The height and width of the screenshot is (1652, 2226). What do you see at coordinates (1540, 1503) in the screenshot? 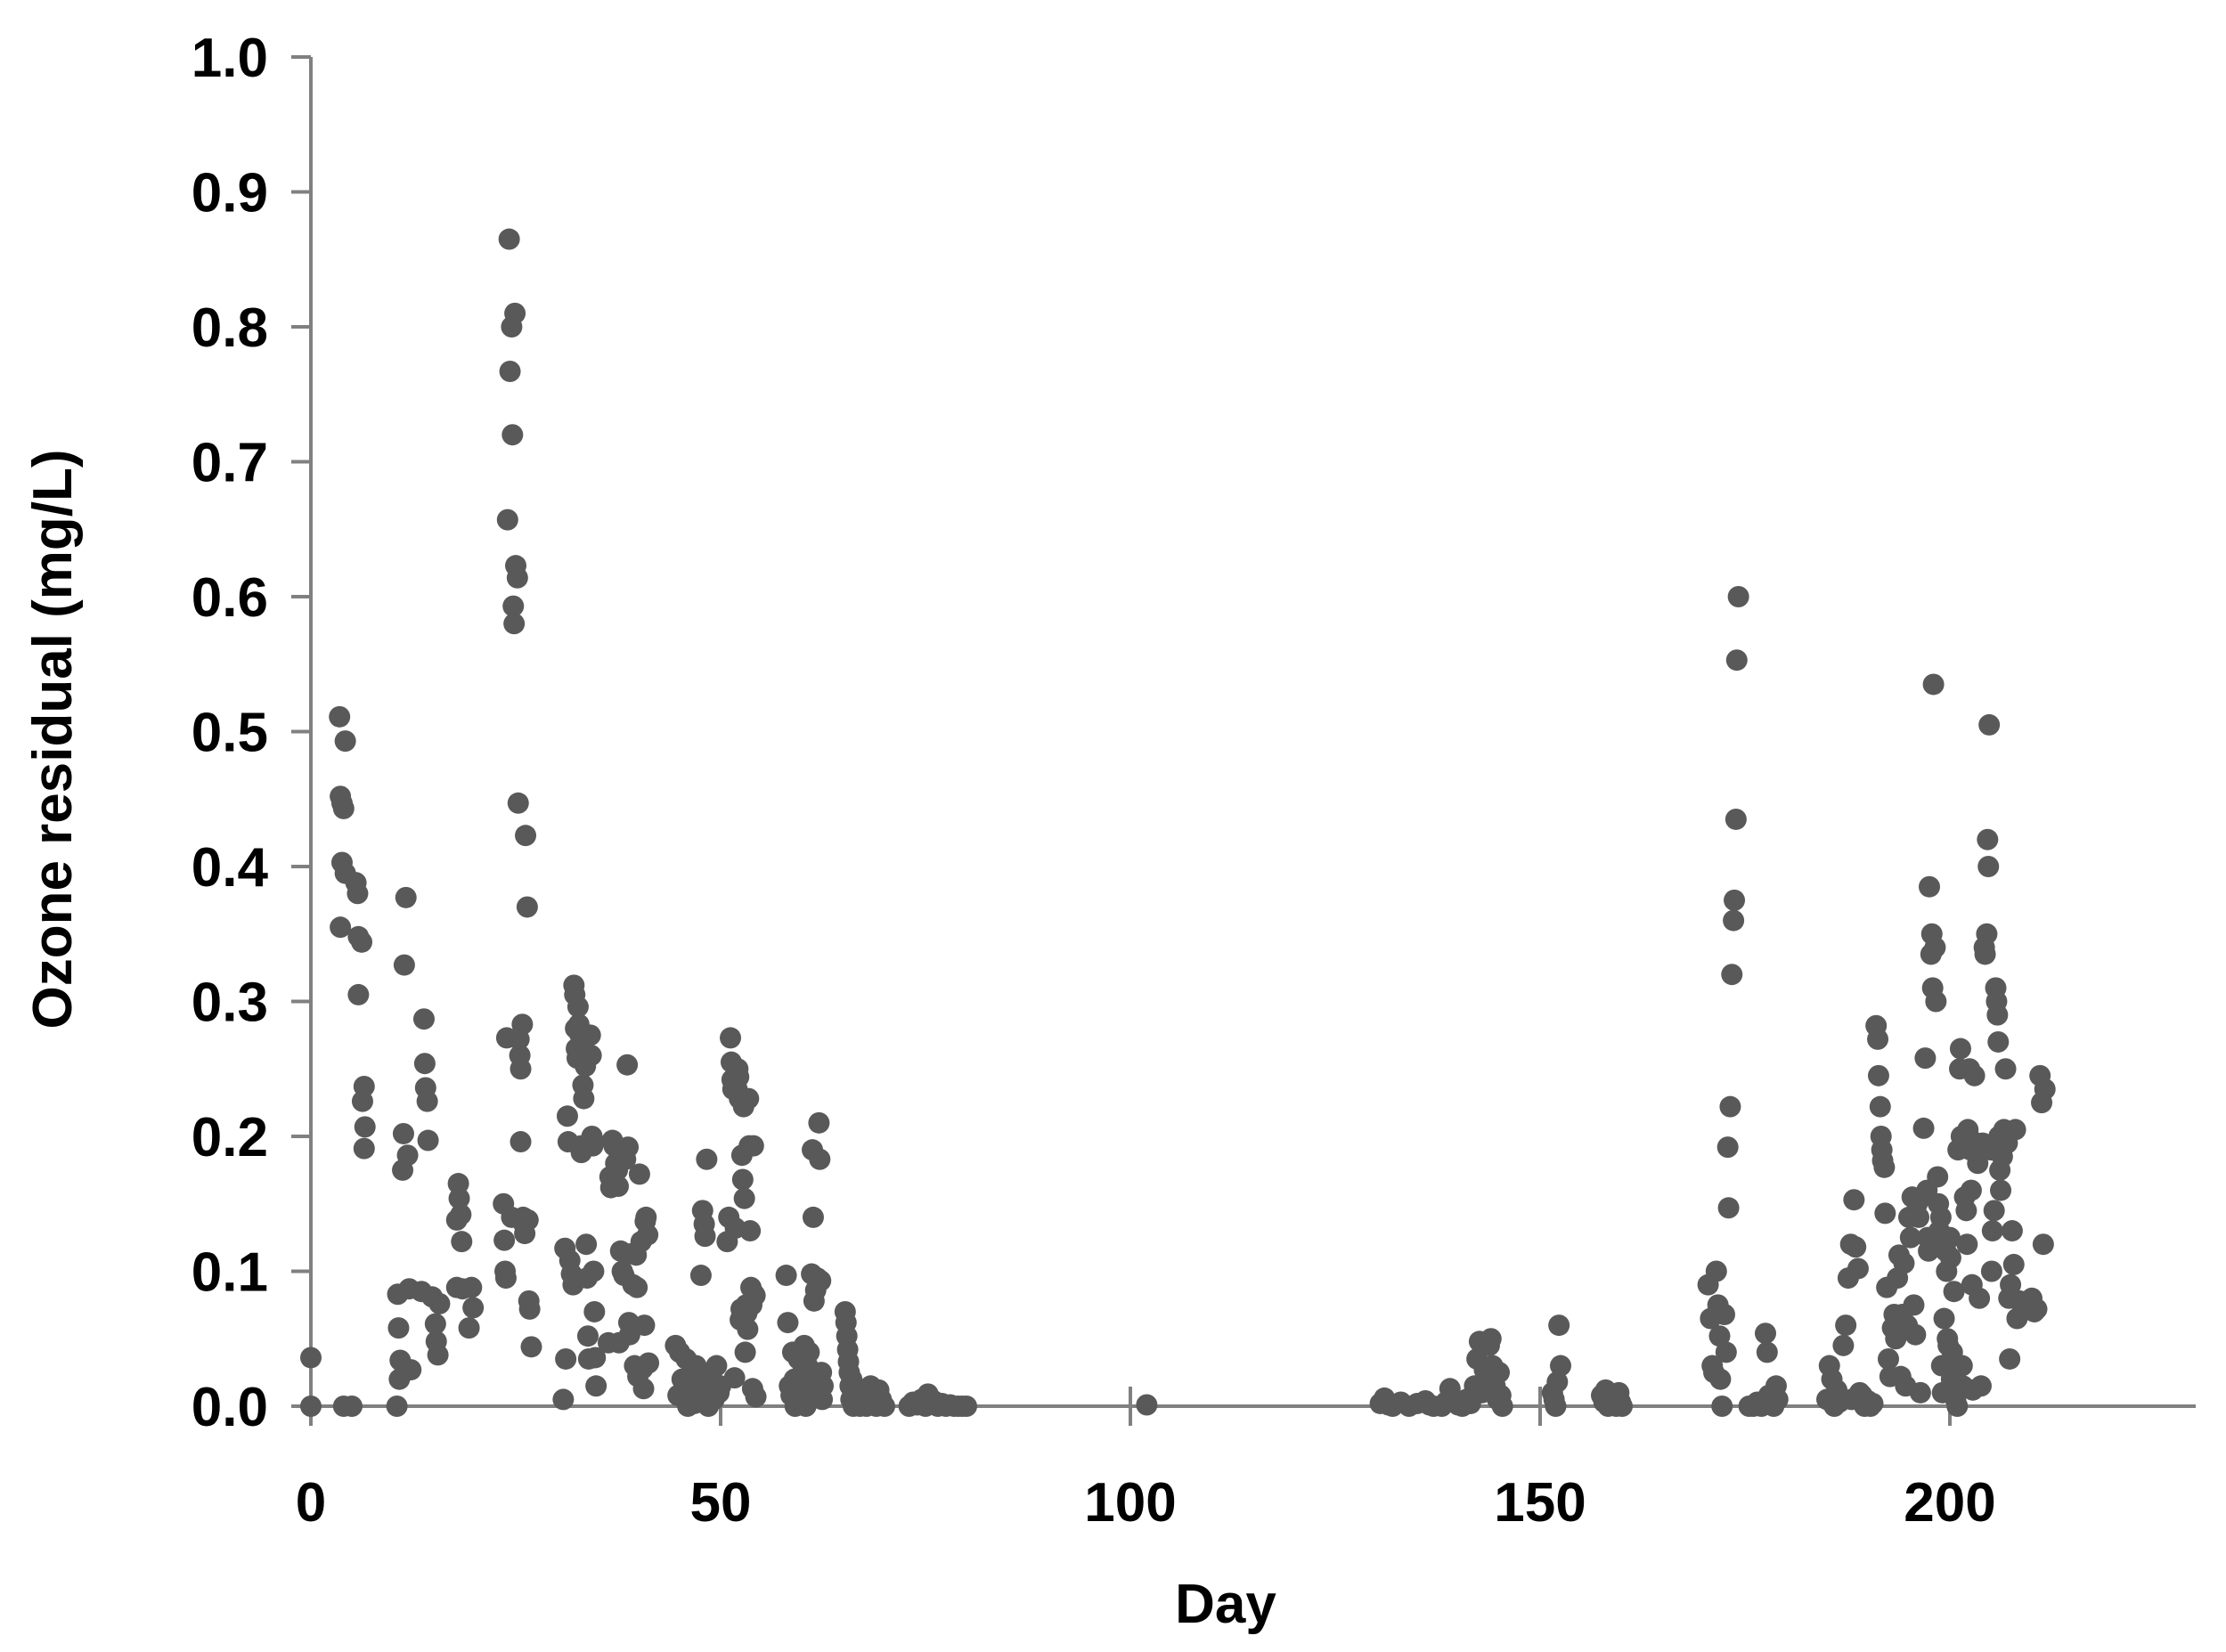
I see `x-tick-label: 150` at bounding box center [1540, 1503].